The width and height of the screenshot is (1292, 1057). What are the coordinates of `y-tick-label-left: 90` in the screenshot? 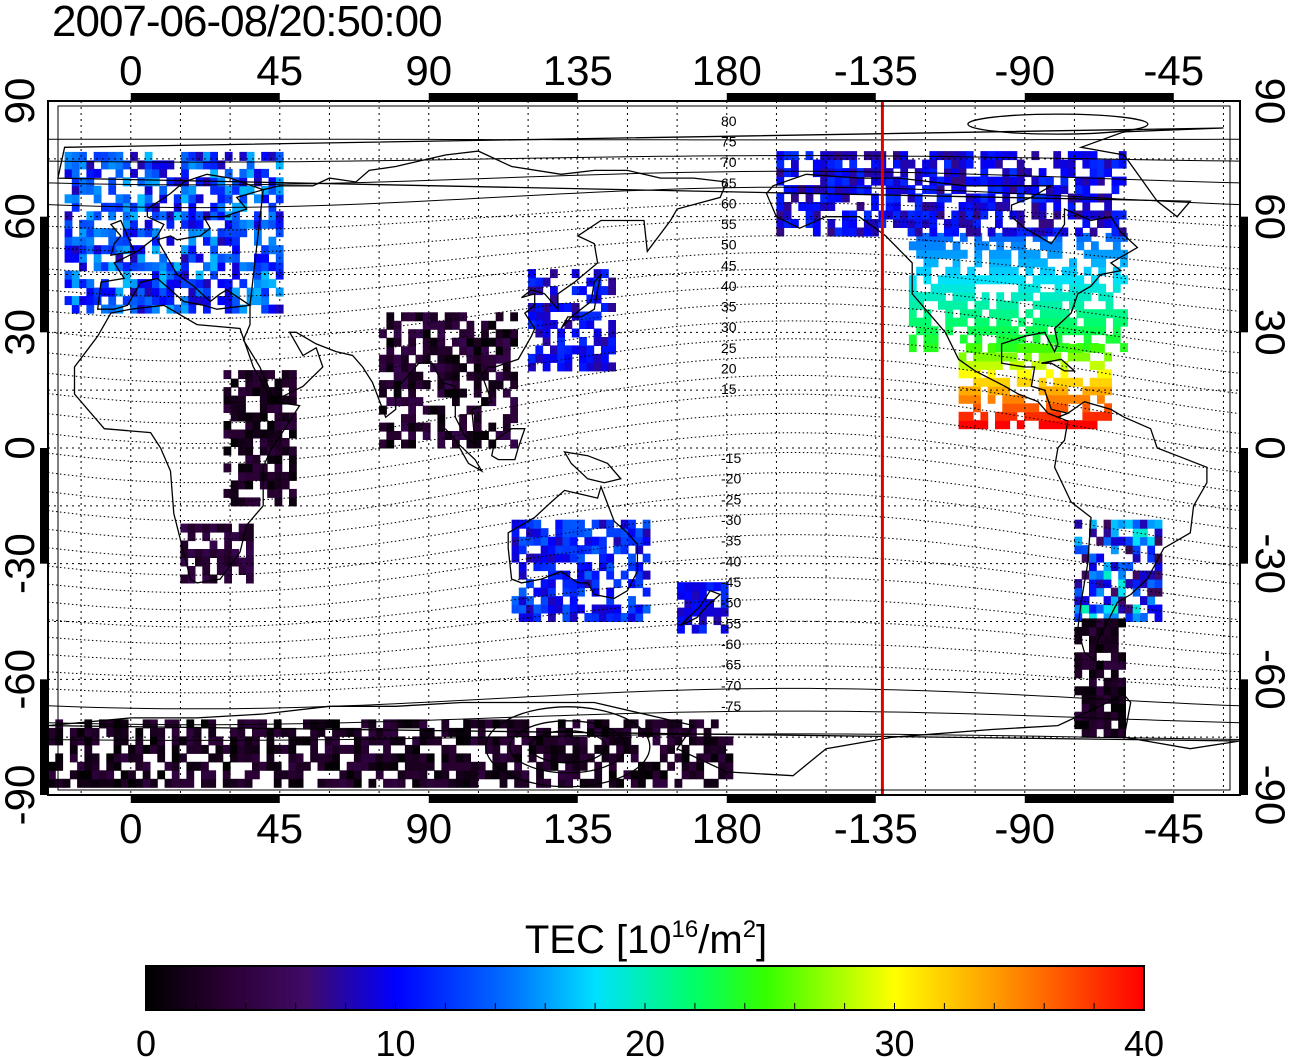 It's located at (21, 101).